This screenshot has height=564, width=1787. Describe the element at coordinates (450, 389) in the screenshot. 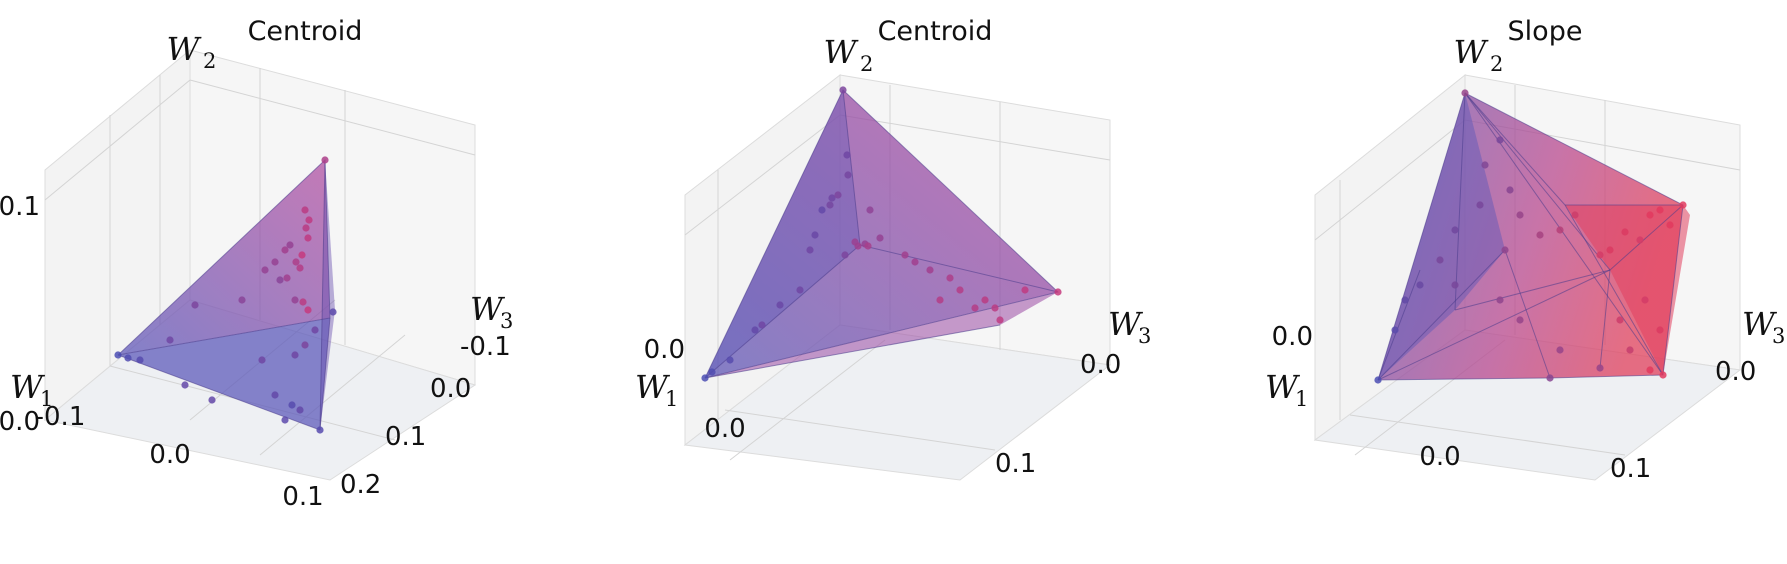

I see `w3-tick-1: 0.0` at that location.